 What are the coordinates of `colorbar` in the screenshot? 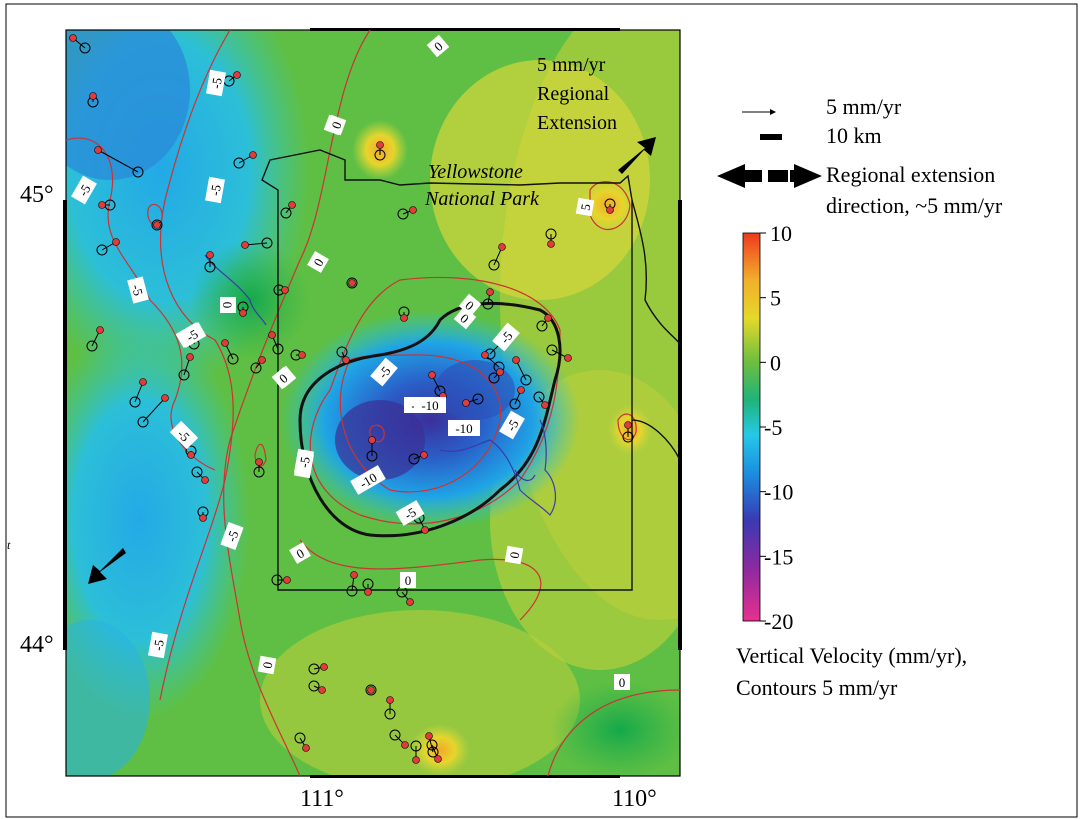 It's located at (751, 427).